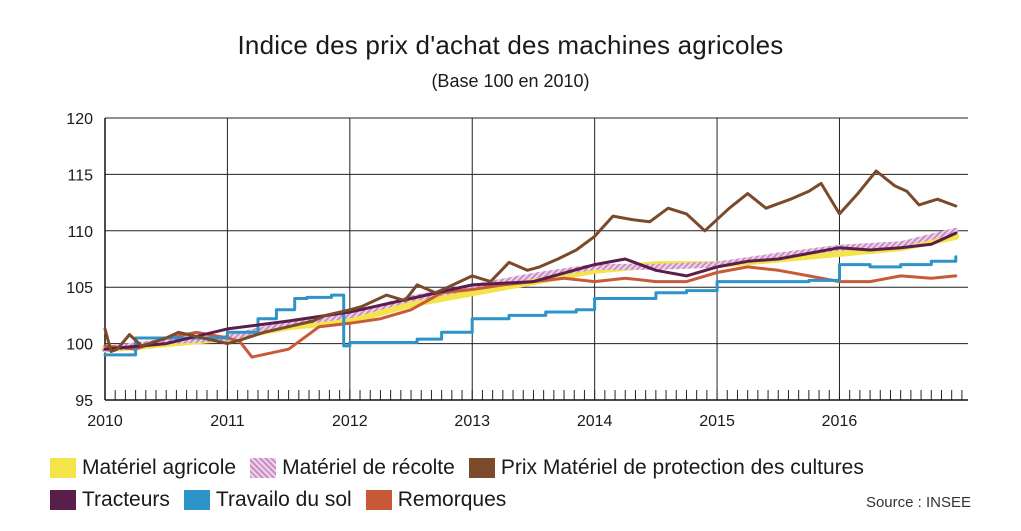 The width and height of the screenshot is (1021, 531). Describe the element at coordinates (717, 421) in the screenshot. I see `x-tick-label: 2015` at that location.